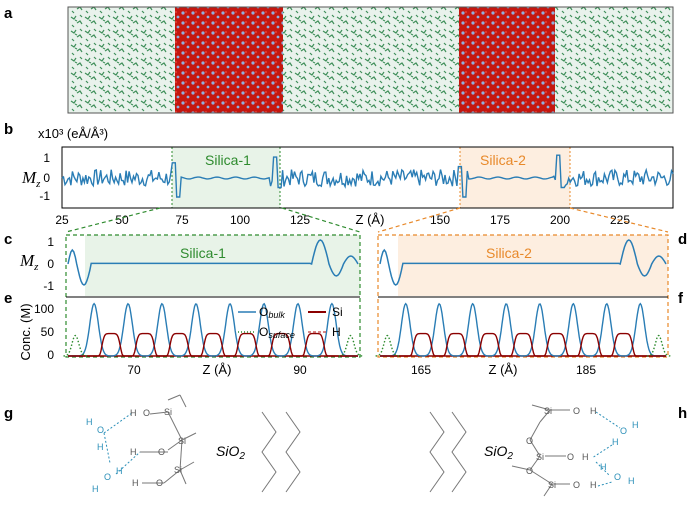  What do you see at coordinates (50, 355) in the screenshot?
I see `ytick-e-0: 0` at bounding box center [50, 355].